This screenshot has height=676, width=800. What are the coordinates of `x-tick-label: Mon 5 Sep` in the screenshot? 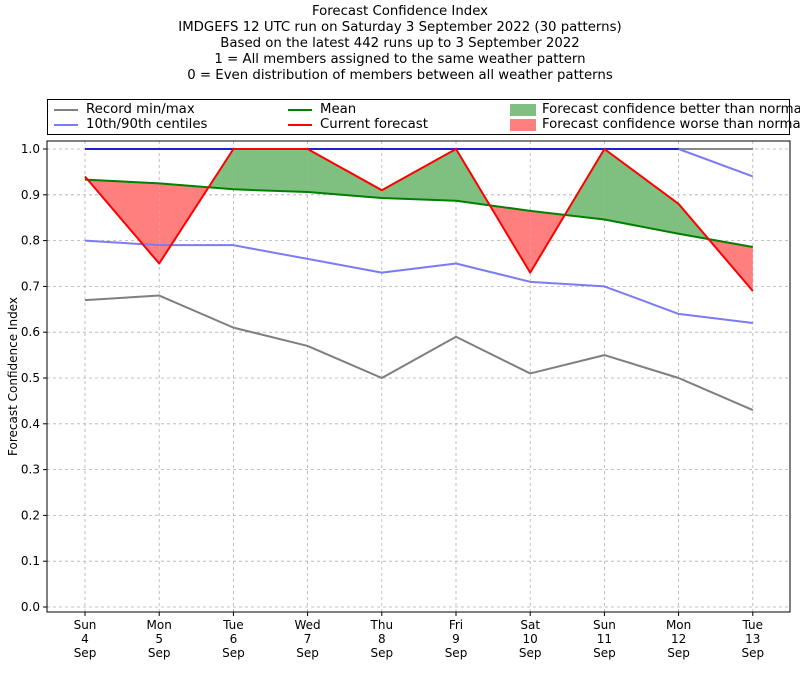 It's located at (159, 639).